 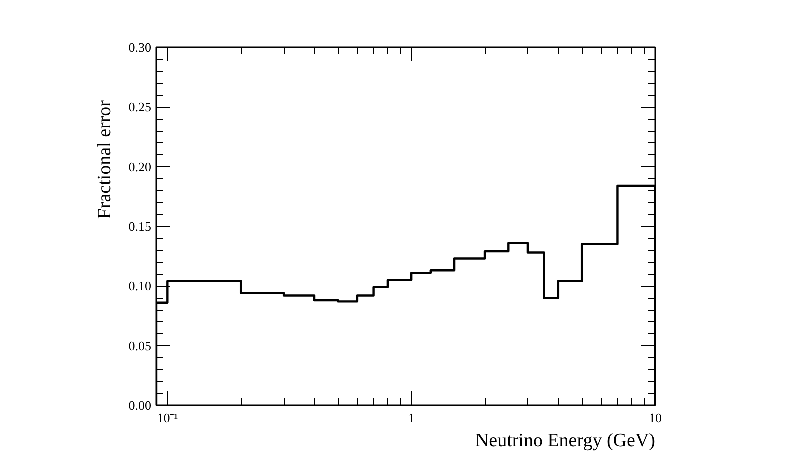 What do you see at coordinates (105, 160) in the screenshot?
I see `y-axis-title: Fractional error` at bounding box center [105, 160].